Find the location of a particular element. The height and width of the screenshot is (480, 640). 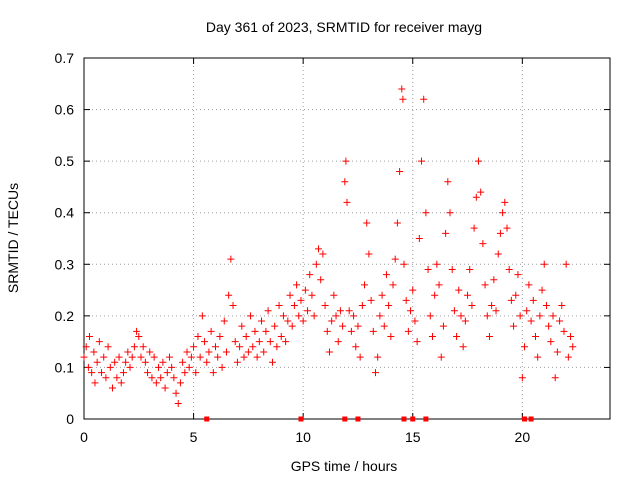

zero-markers is located at coordinates (369, 419).